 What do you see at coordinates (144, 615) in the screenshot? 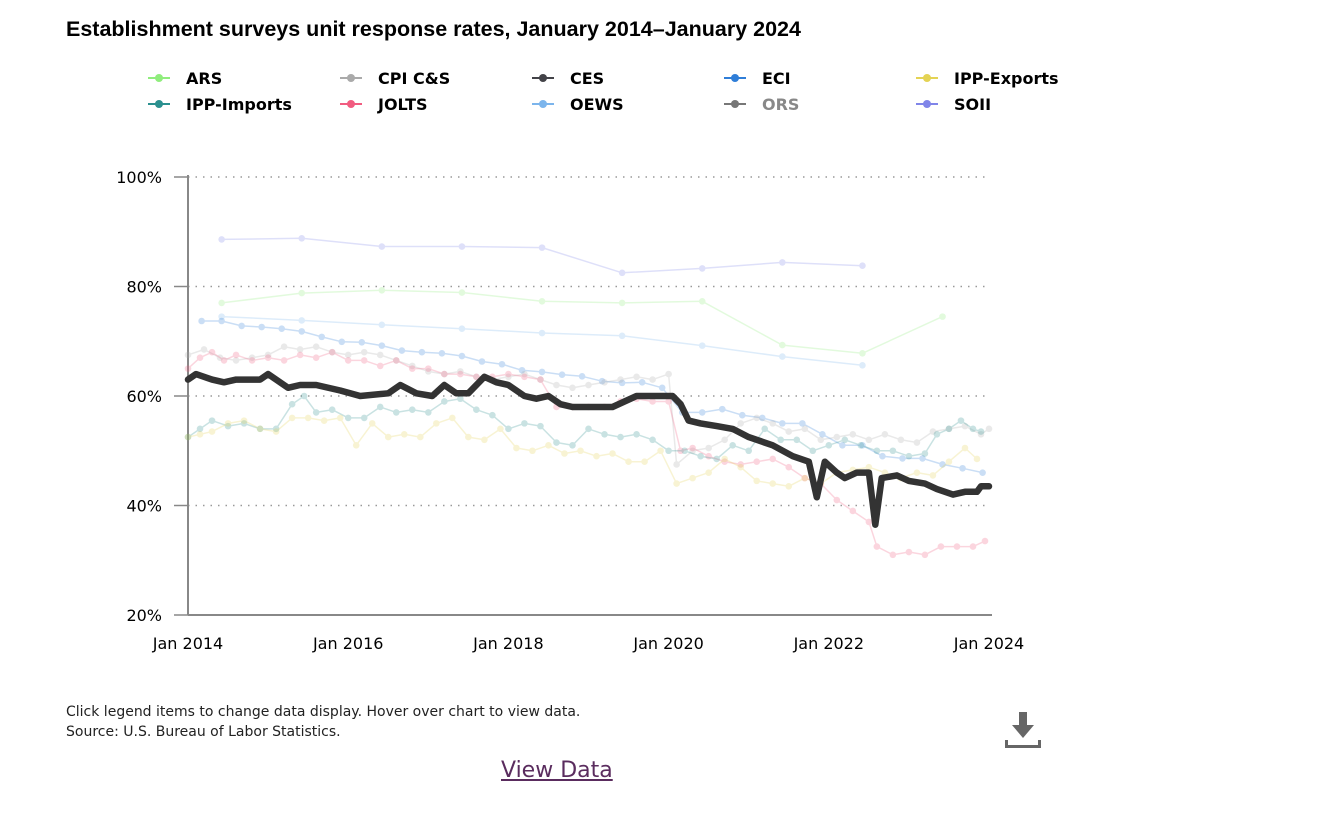
I see `y-tick-label: 20%` at bounding box center [144, 615].